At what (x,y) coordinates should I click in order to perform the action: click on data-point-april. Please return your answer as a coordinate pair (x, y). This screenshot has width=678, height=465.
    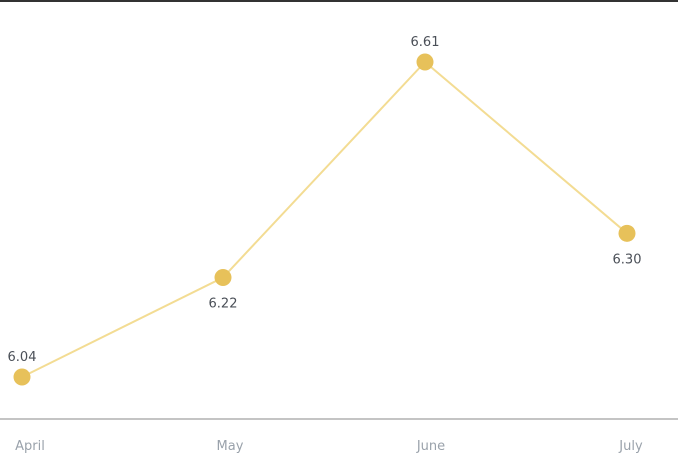
    Looking at the image, I should click on (22, 377).